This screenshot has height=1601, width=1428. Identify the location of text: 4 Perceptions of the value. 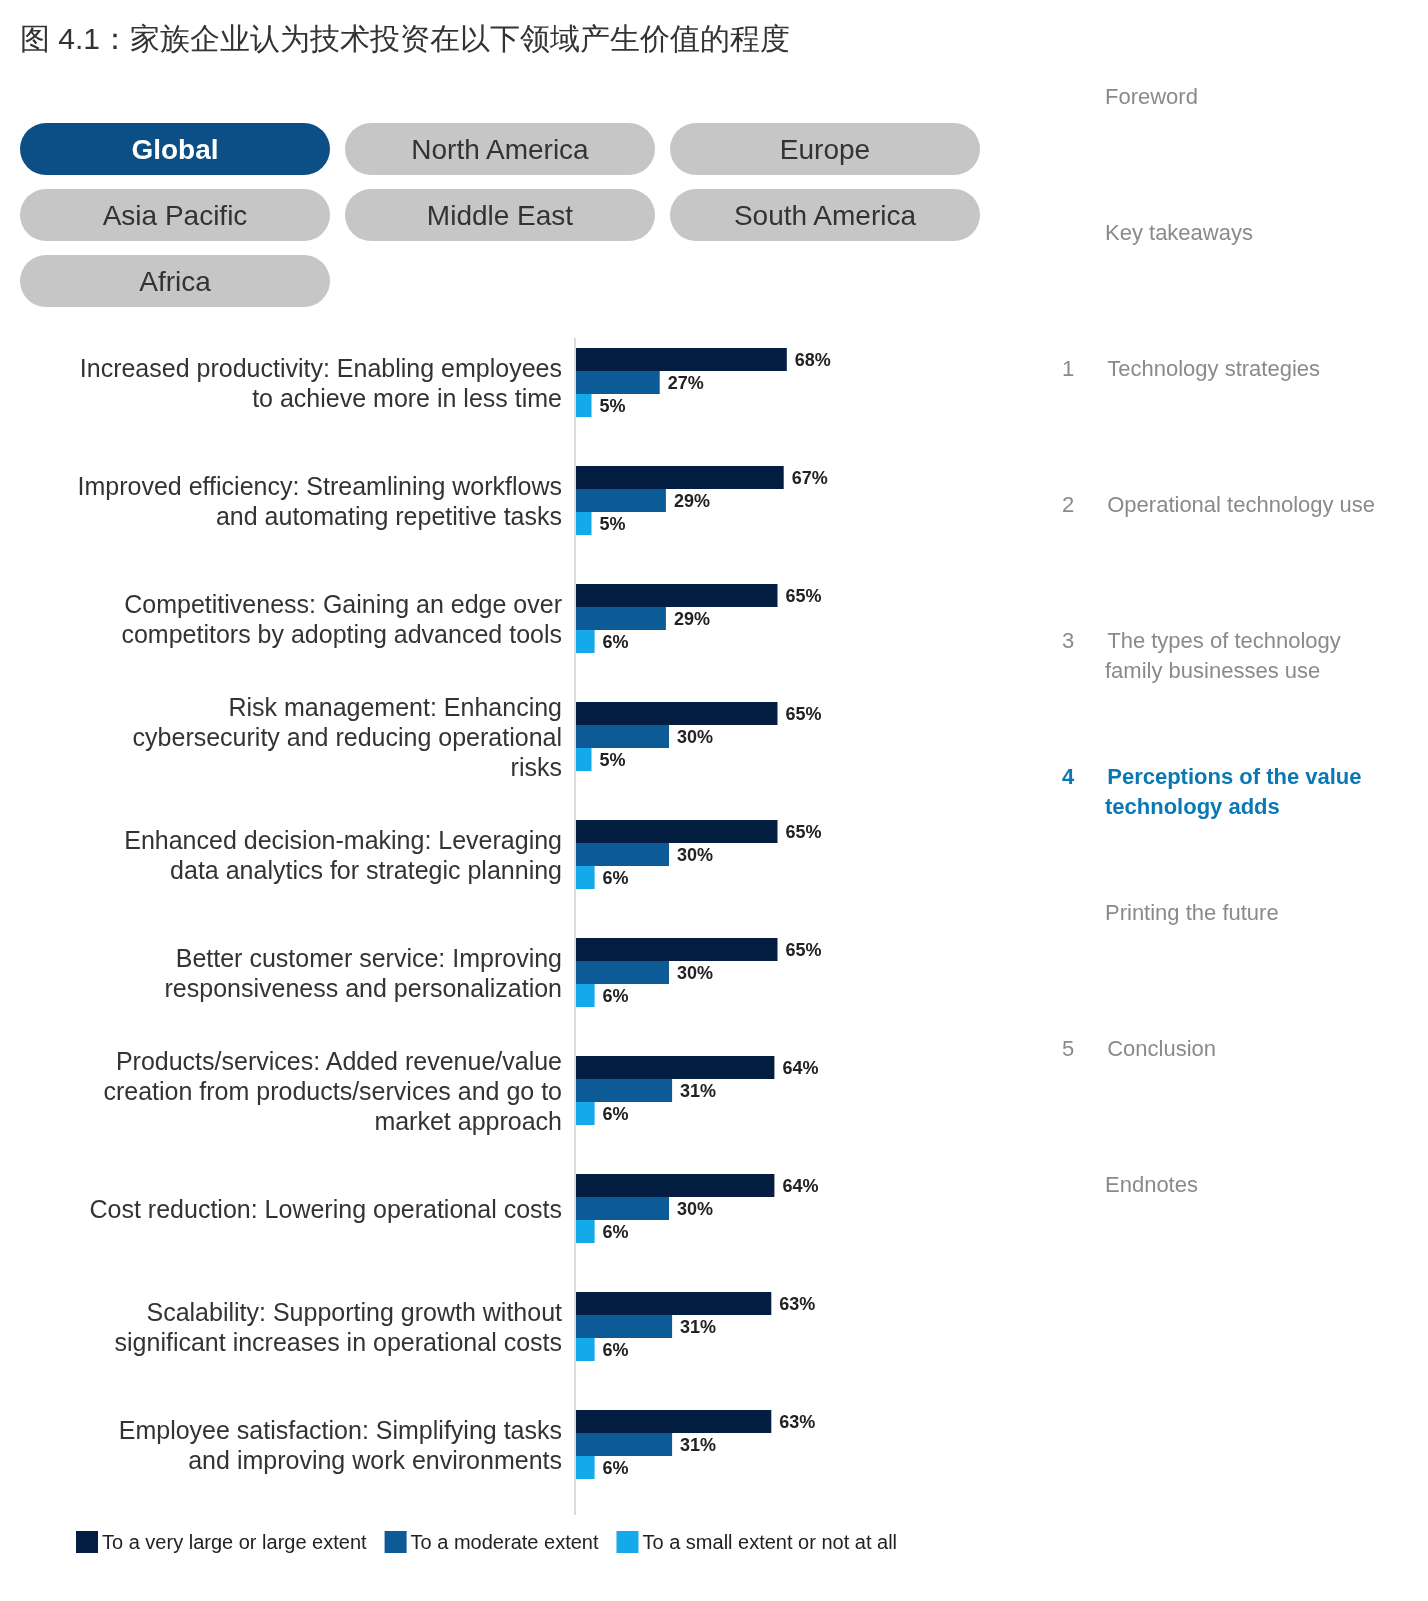
(1212, 776).